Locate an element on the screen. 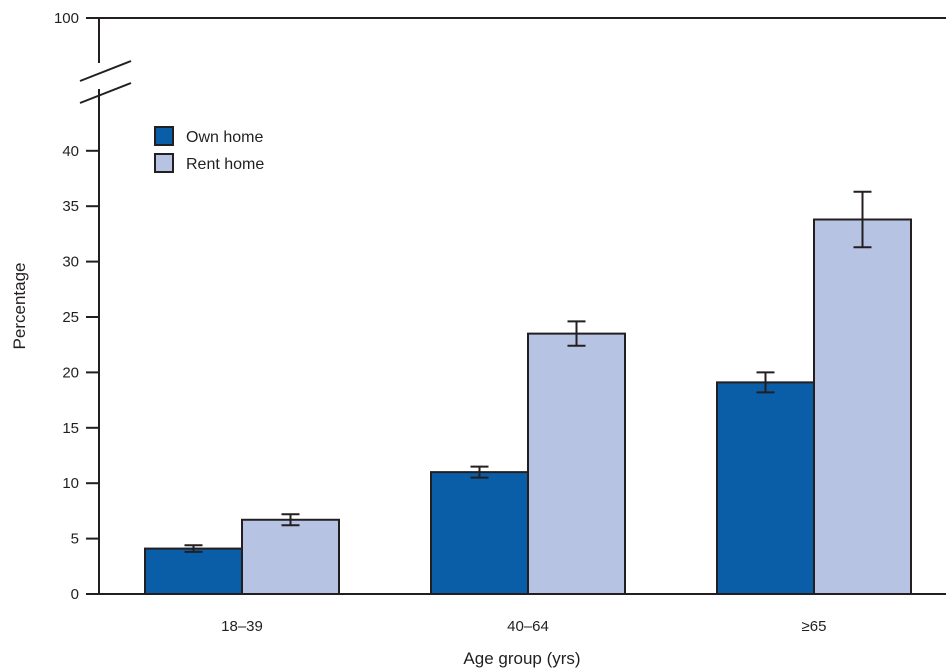 This screenshot has height=669, width=946. y-tick-label: 100 is located at coordinates (66, 18).